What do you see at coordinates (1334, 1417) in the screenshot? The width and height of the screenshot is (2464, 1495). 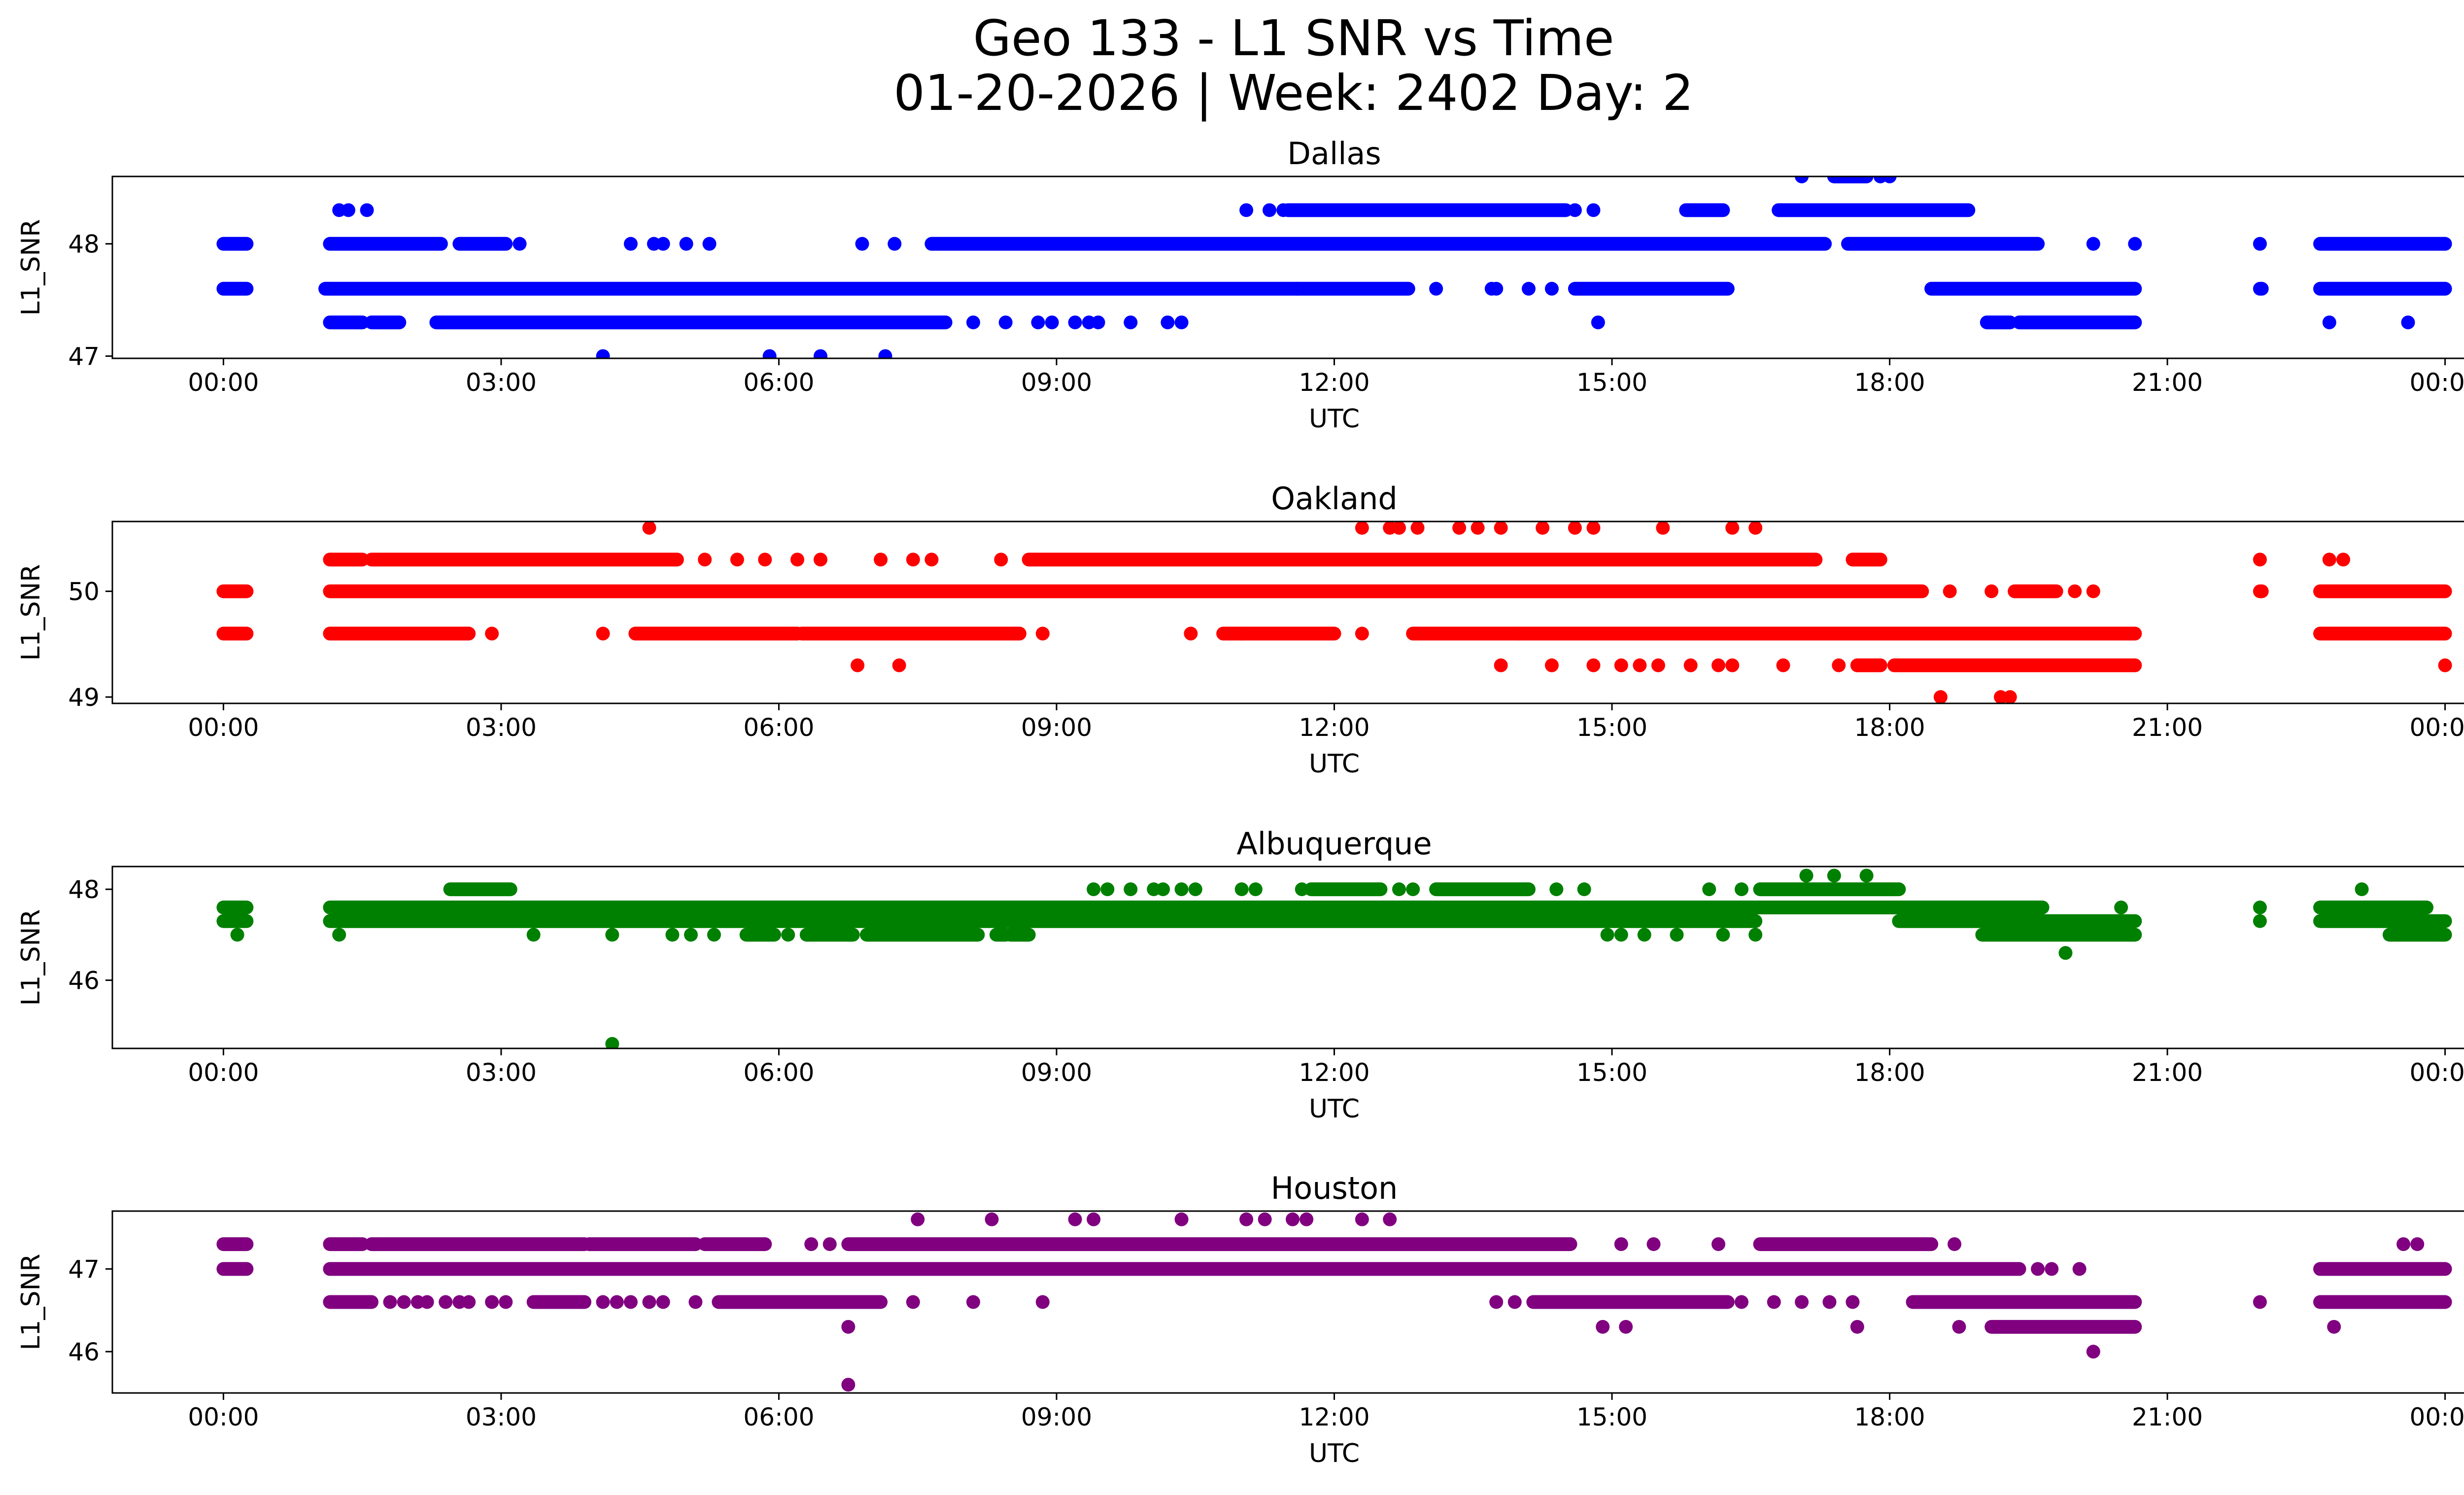 I see `houston-xtick-label-4: 12:00` at bounding box center [1334, 1417].